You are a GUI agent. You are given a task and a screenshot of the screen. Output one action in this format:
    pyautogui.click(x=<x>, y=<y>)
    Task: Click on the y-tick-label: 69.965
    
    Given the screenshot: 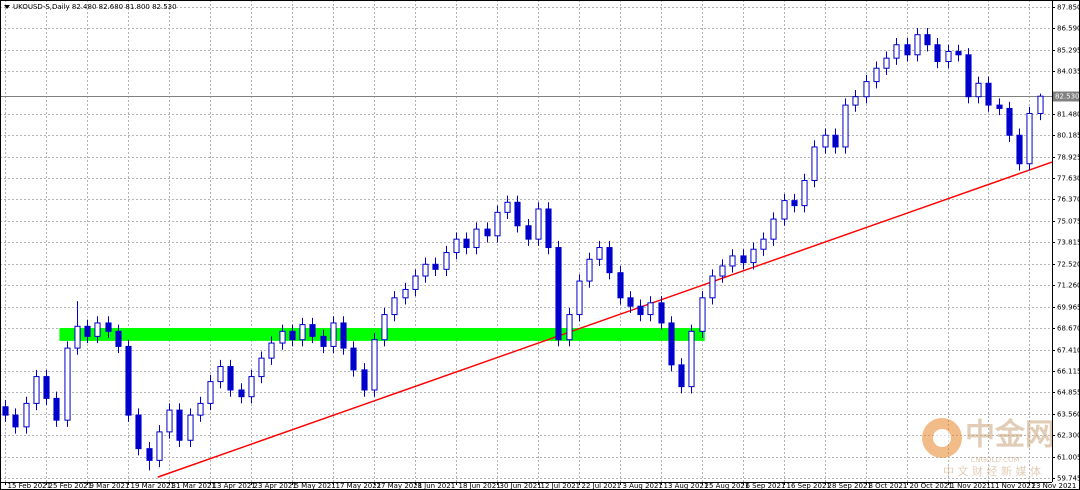 What is the action you would take?
    pyautogui.click(x=1068, y=308)
    